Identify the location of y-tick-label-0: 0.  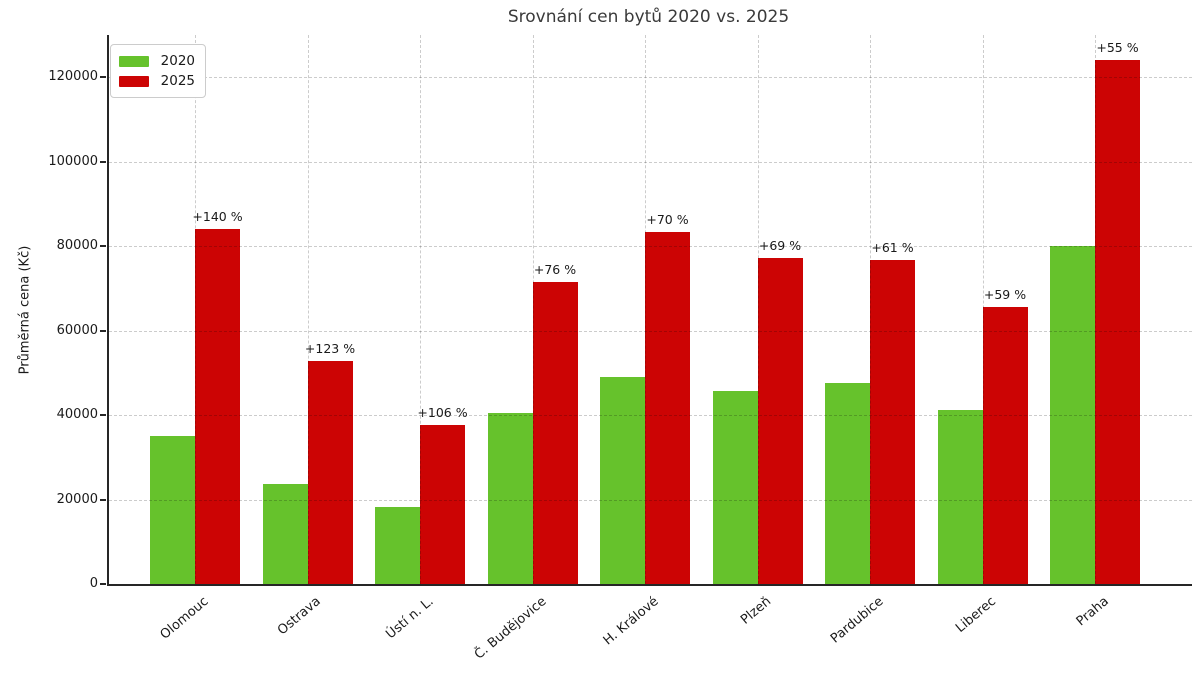
(93, 583).